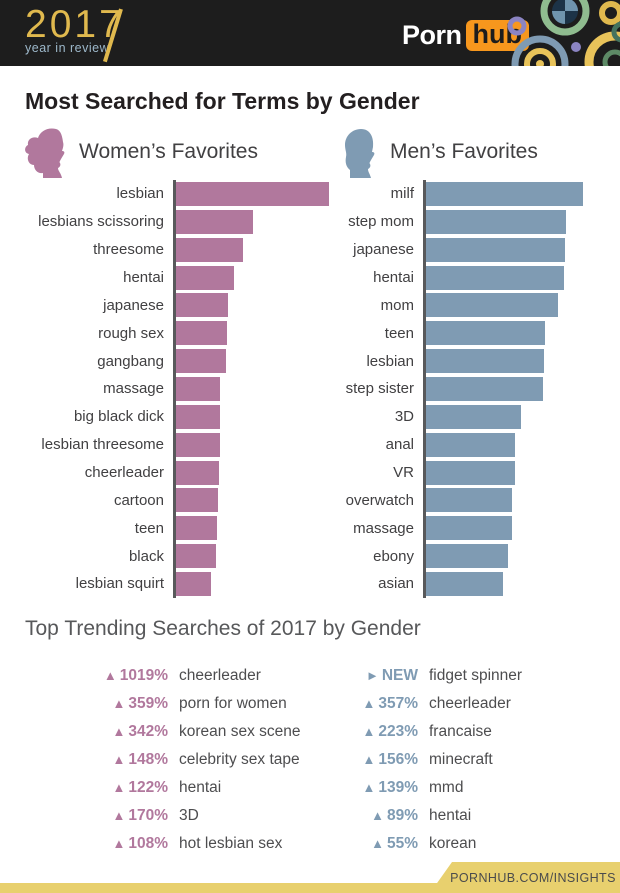  I want to click on logo-tagline-text: year in review, so click(67, 48).